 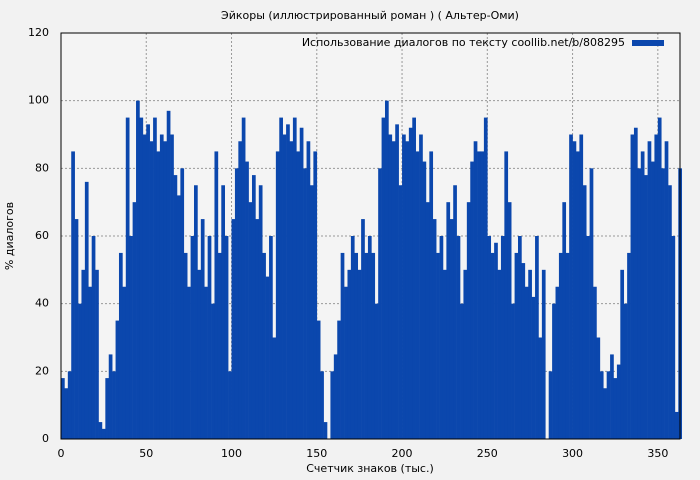 I want to click on x-axis-label: Счетчик знаков (тыс.), so click(x=370, y=468).